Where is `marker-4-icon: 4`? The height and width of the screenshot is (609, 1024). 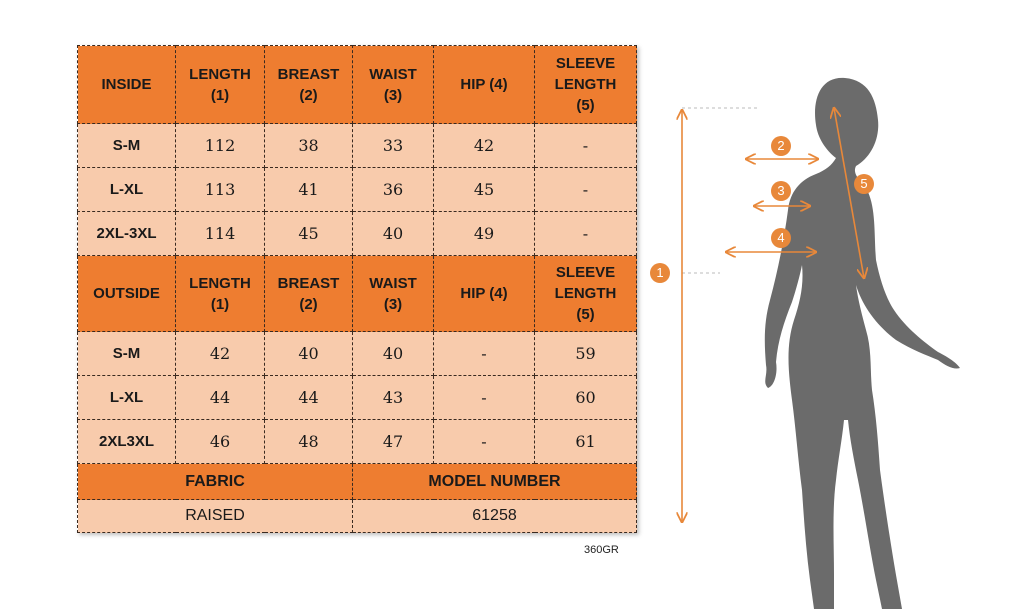
marker-4-icon: 4 is located at coordinates (781, 238).